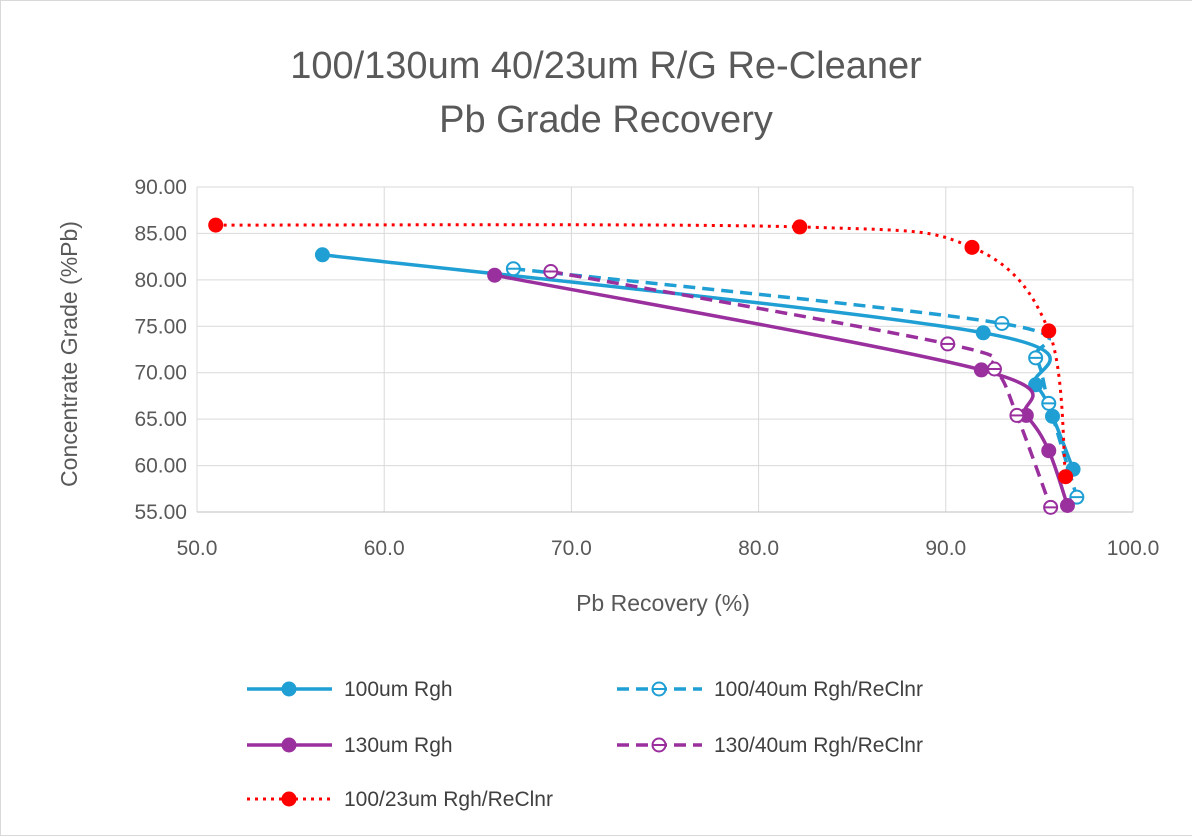 The width and height of the screenshot is (1194, 838). I want to click on legend-item-2: 130um Rgh, so click(350, 745).